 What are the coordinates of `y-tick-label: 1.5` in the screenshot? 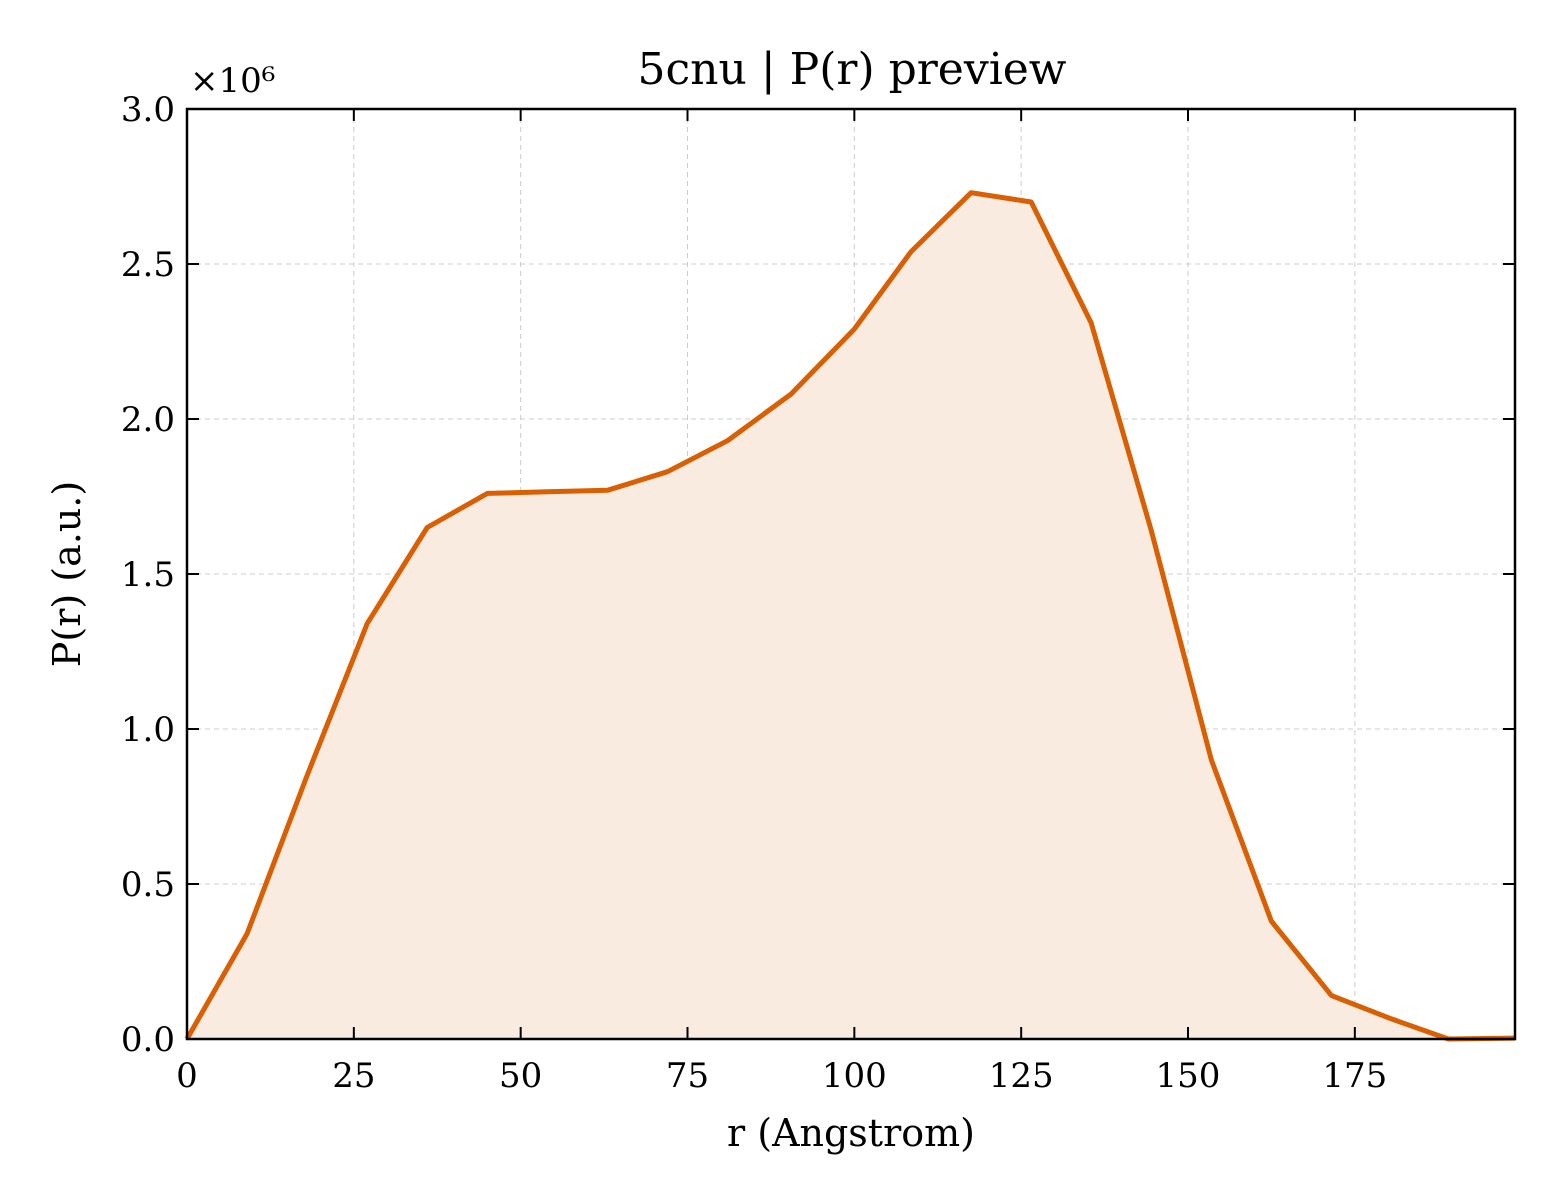 It's located at (148, 575).